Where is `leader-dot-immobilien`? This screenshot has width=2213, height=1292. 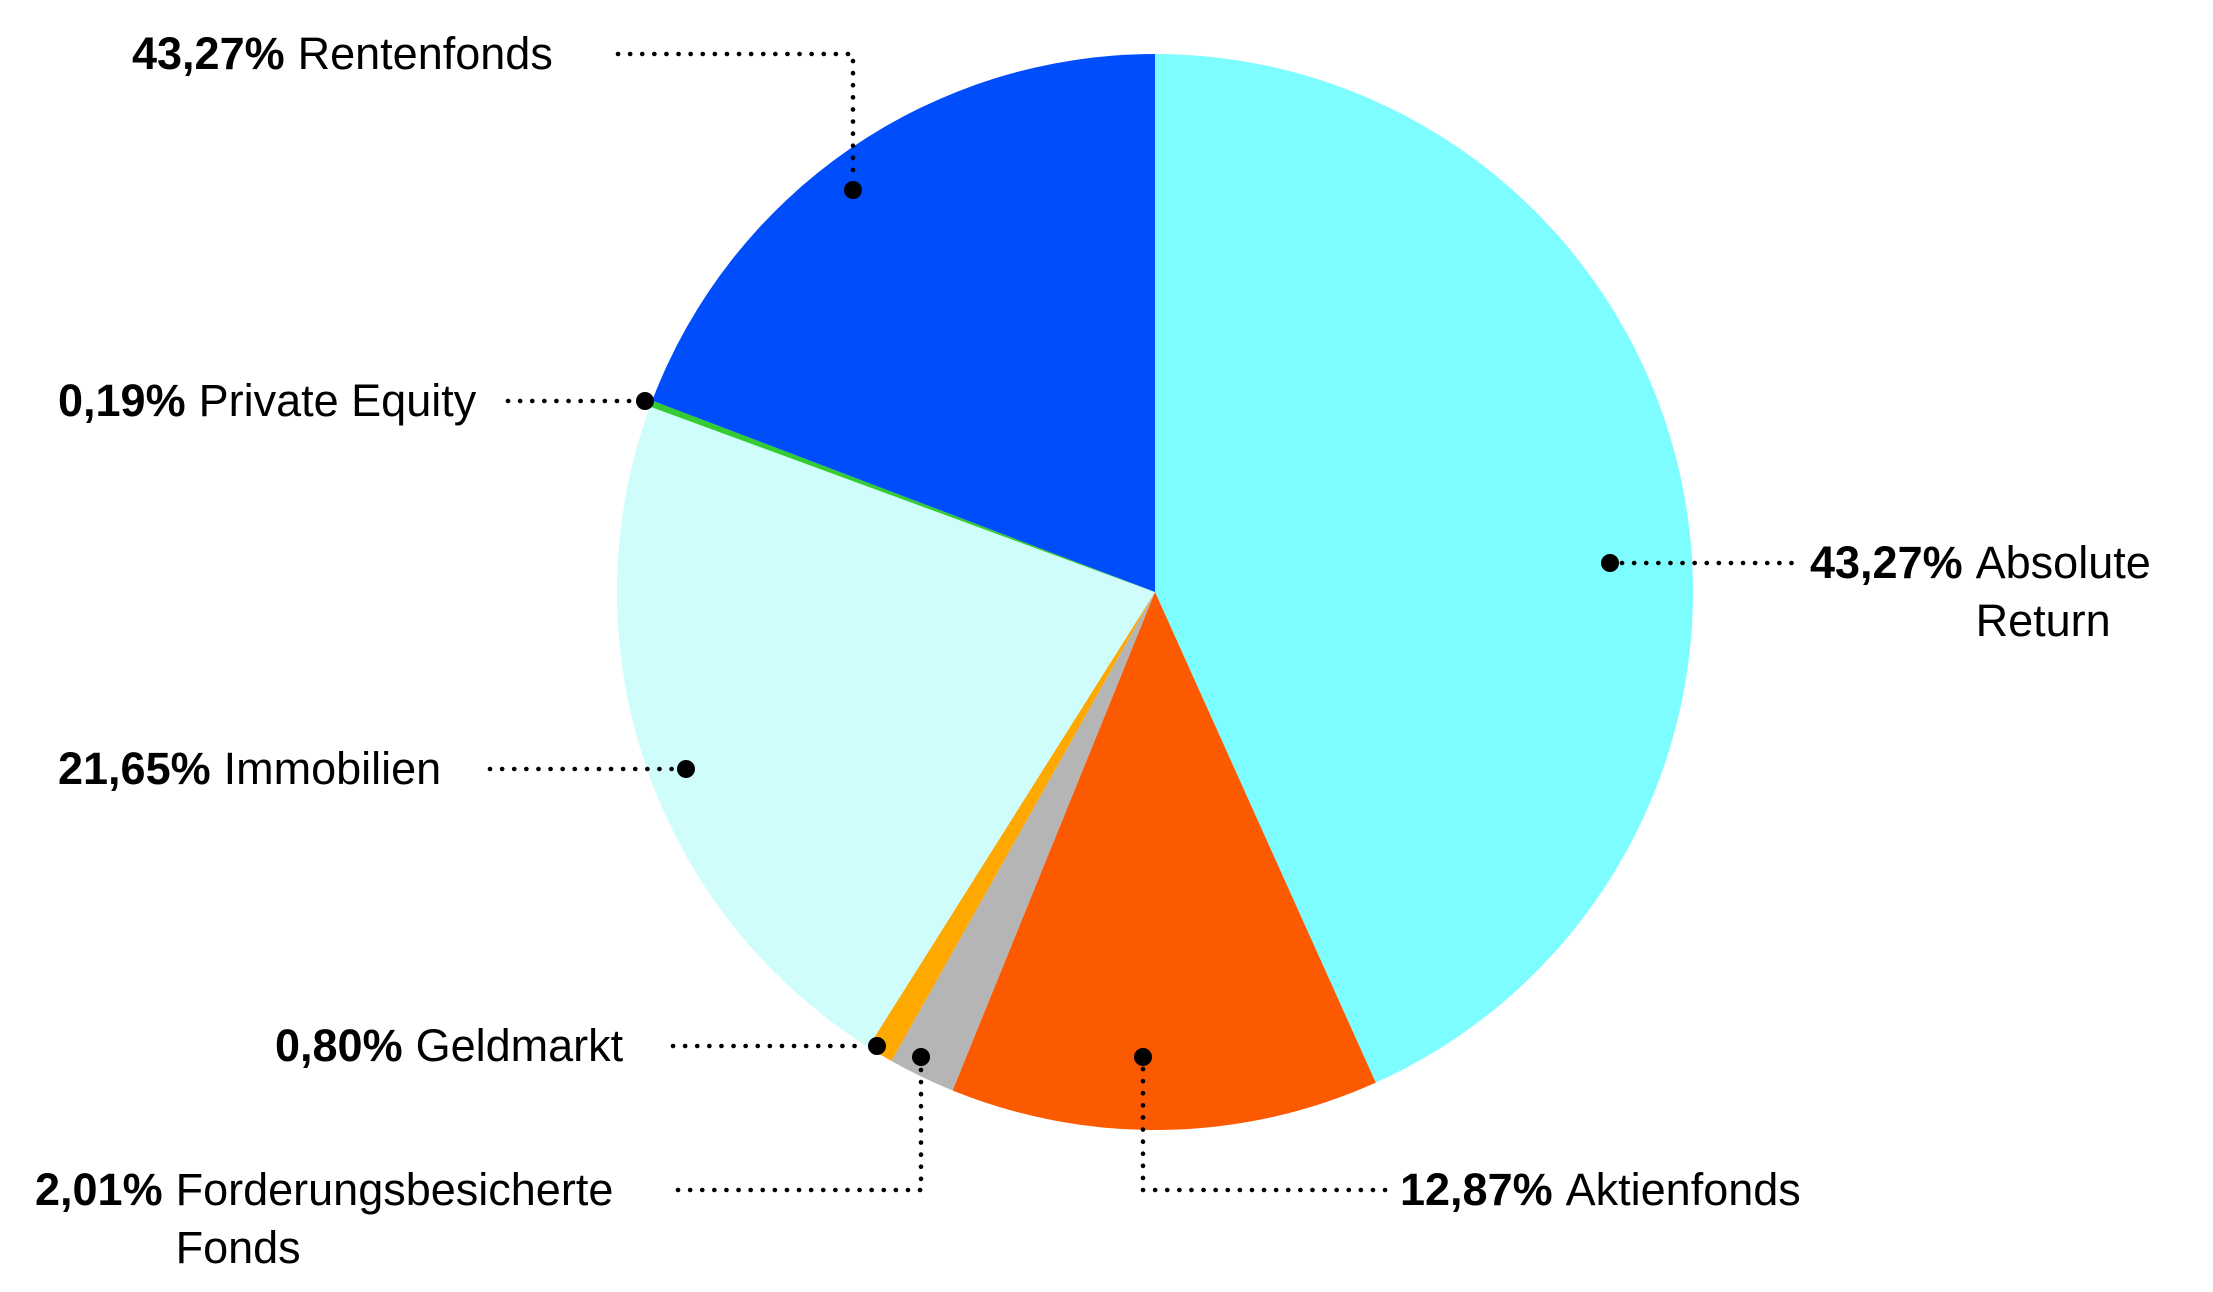
leader-dot-immobilien is located at coordinates (686, 769).